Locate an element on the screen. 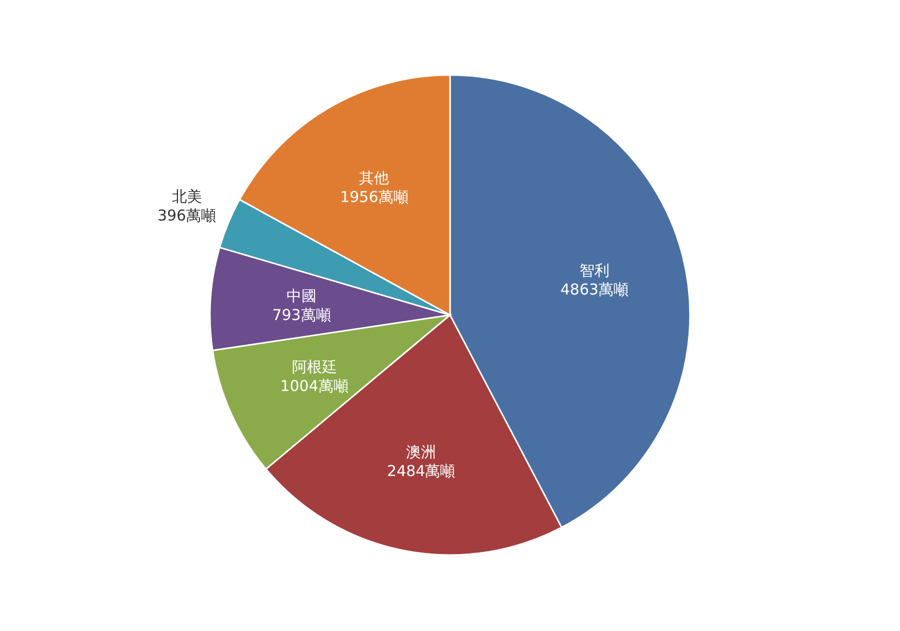 The image size is (900, 631). data-label: 4863萬噸 is located at coordinates (594, 289).